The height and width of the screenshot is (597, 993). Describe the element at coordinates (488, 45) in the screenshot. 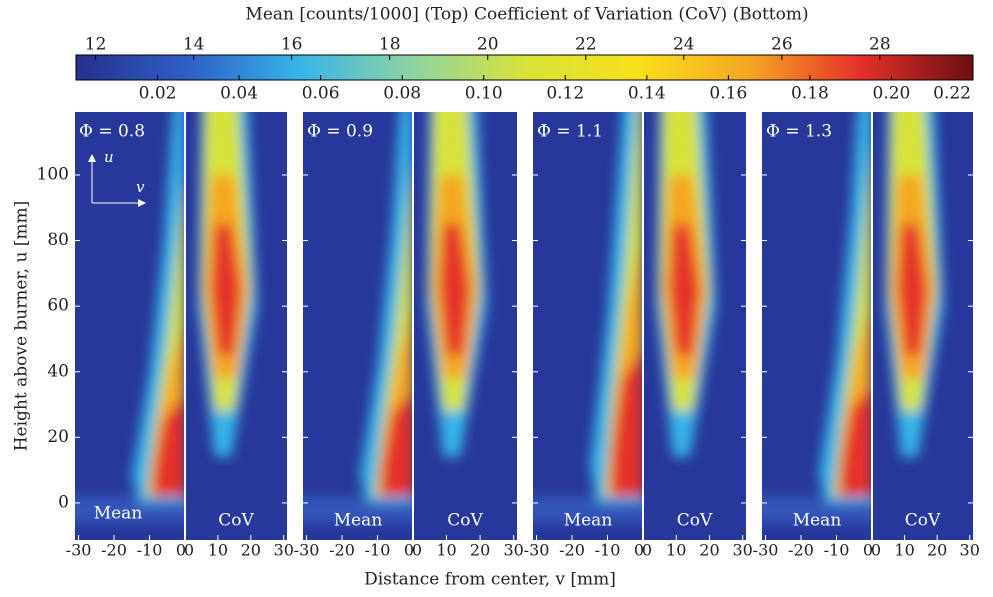

I see `colorbar-top-label: 20` at that location.